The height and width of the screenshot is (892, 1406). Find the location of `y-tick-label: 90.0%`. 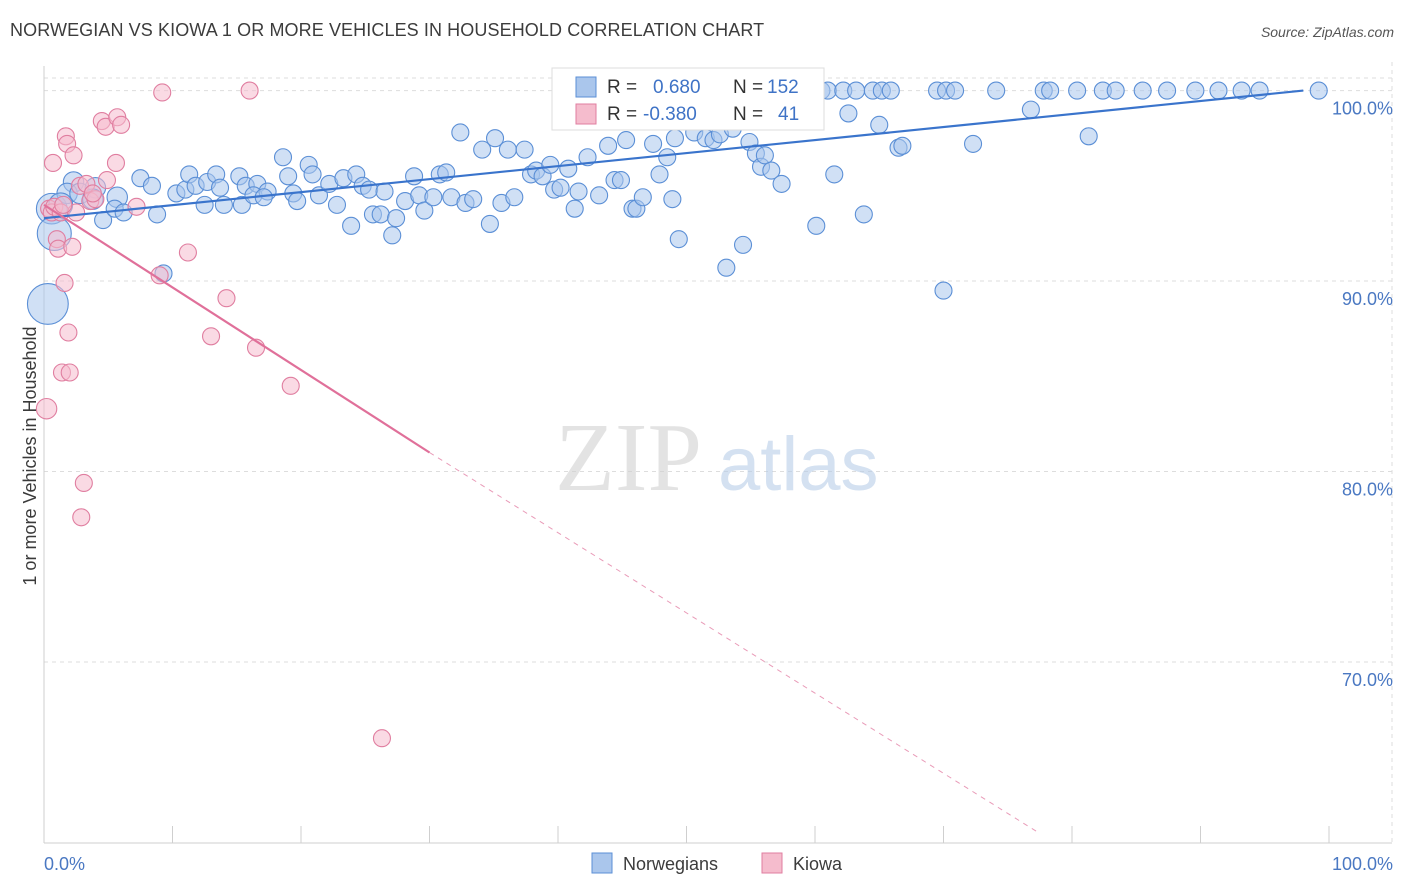

y-tick-label: 90.0% is located at coordinates (1367, 299).